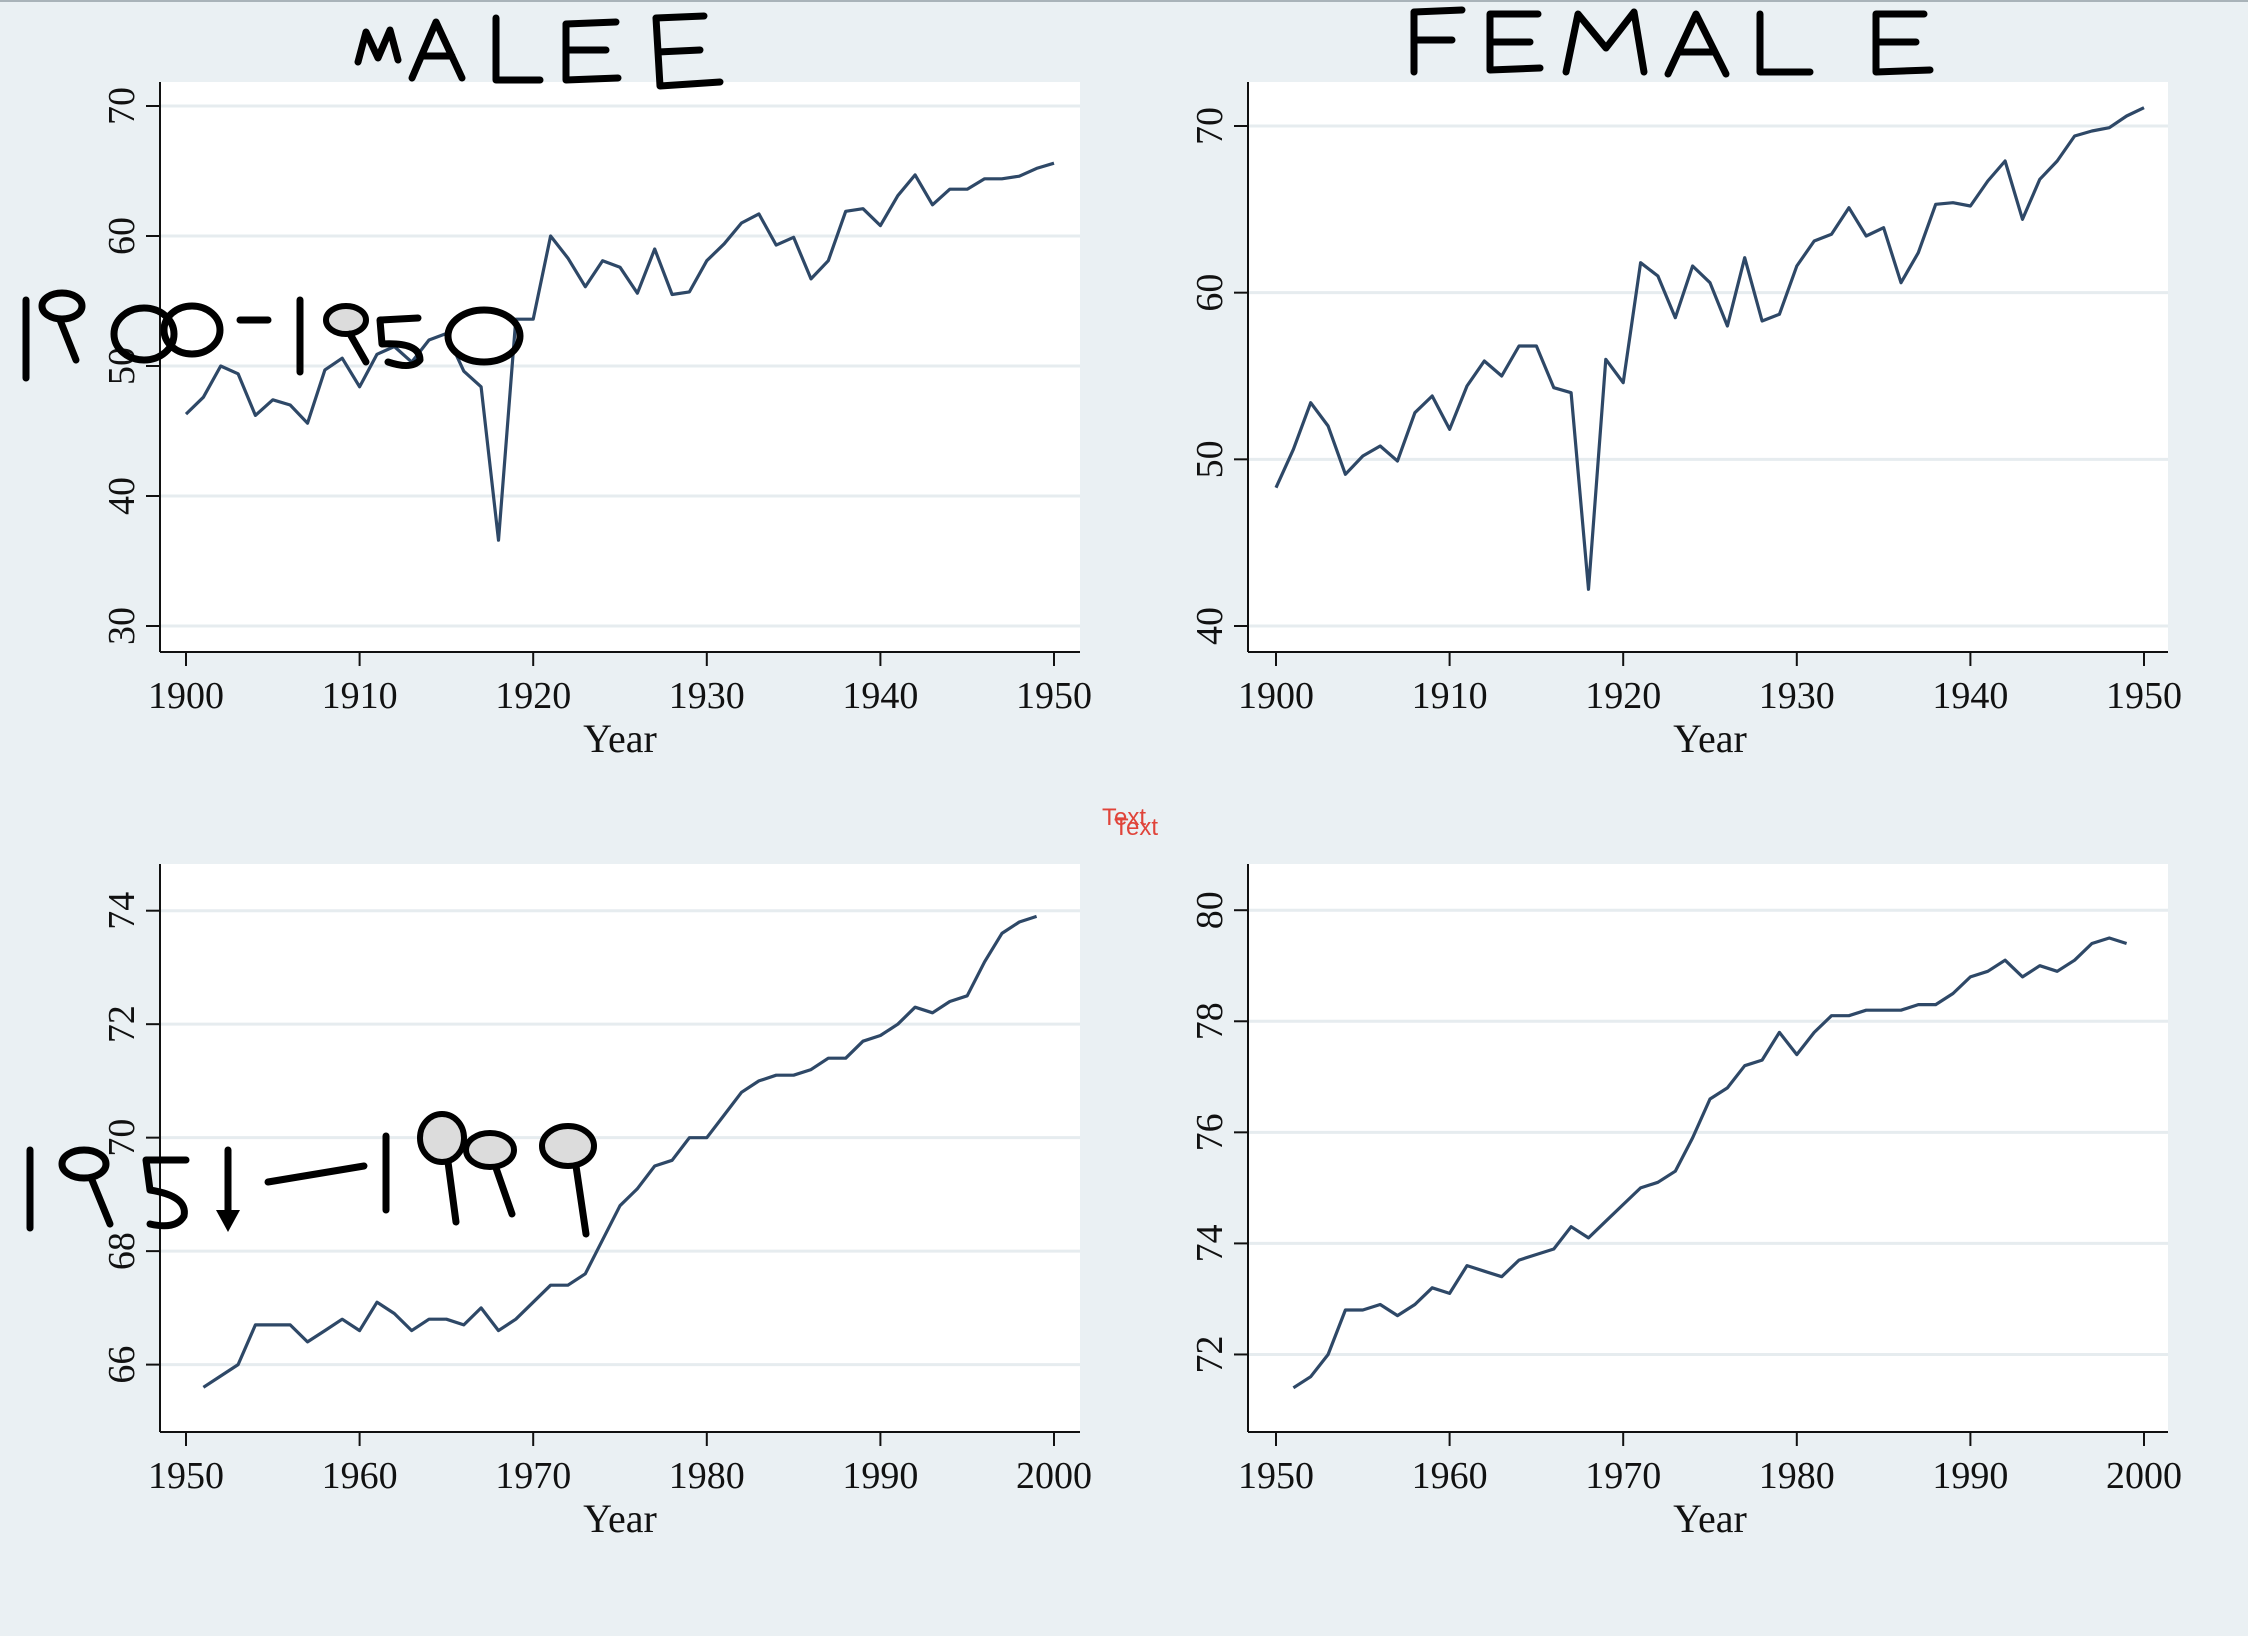 Image resolution: width=2248 pixels, height=1636 pixels. What do you see at coordinates (1124, 1) in the screenshot?
I see `window-top-border` at bounding box center [1124, 1].